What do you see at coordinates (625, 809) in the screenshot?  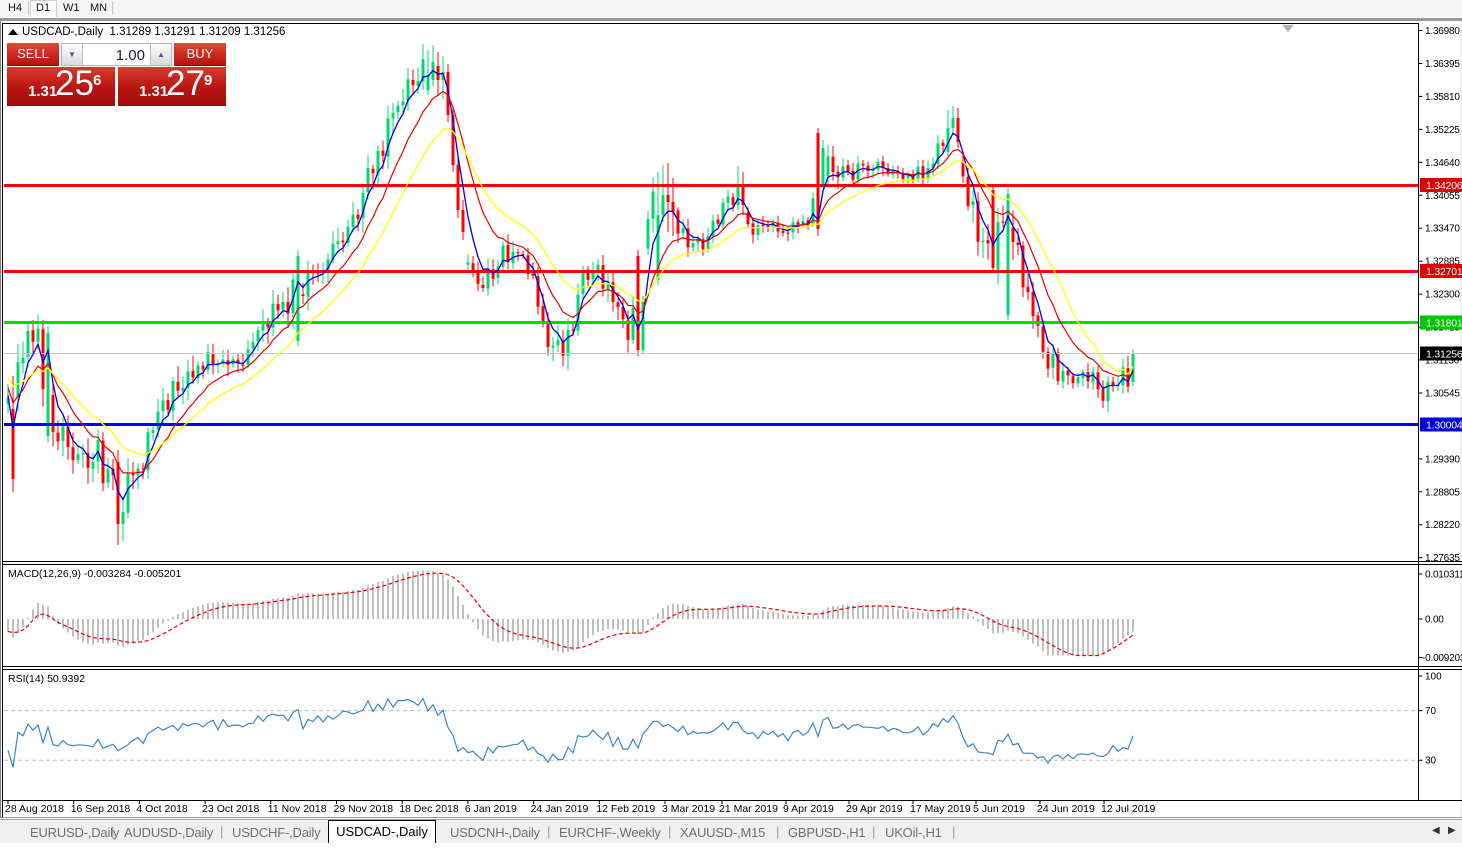 I see `svg-text: 12 Feb 2019` at bounding box center [625, 809].